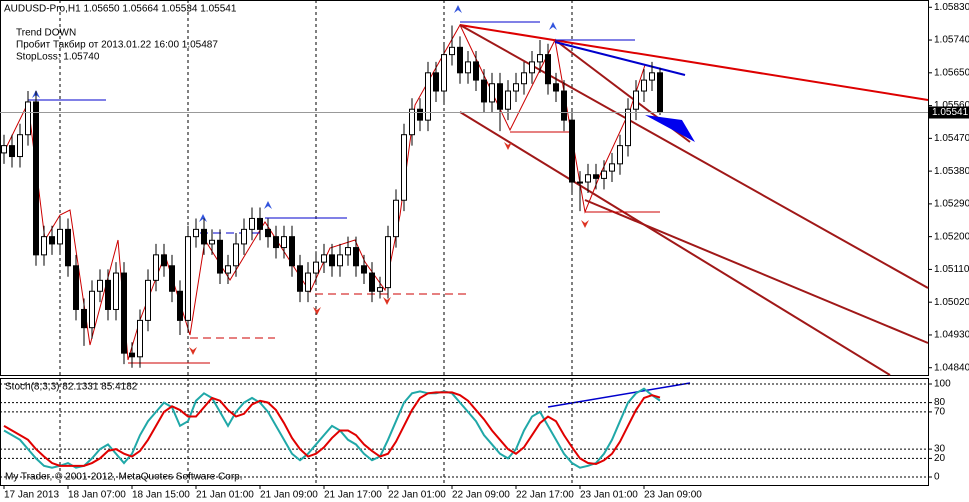 The image size is (969, 502). What do you see at coordinates (951, 138) in the screenshot?
I see `y-tick-label: 1.05470` at bounding box center [951, 138].